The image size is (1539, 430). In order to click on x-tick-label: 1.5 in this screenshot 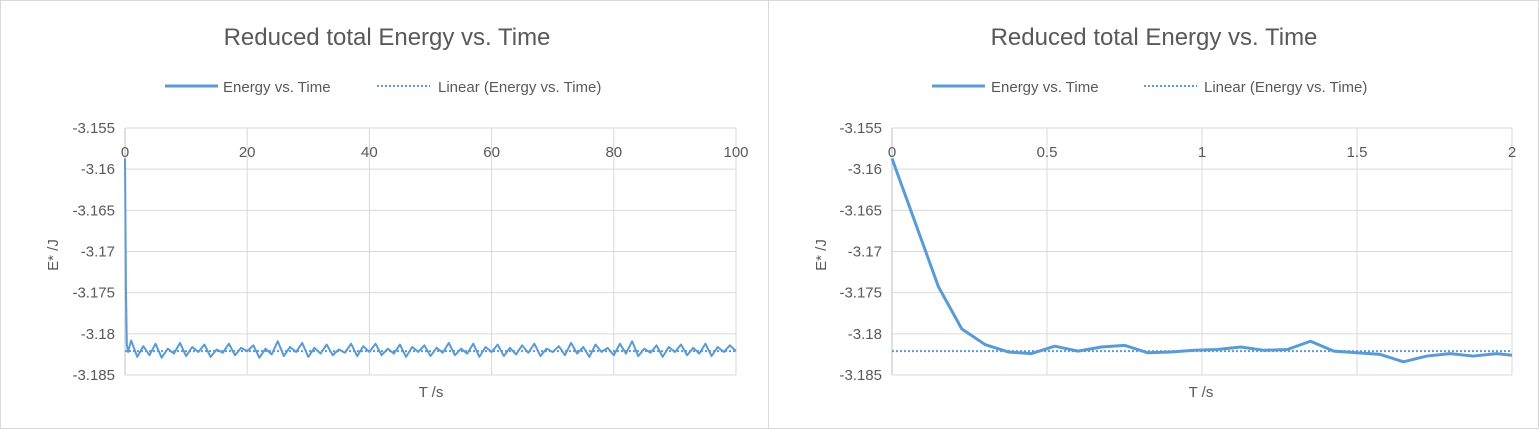, I will do `click(1357, 152)`.